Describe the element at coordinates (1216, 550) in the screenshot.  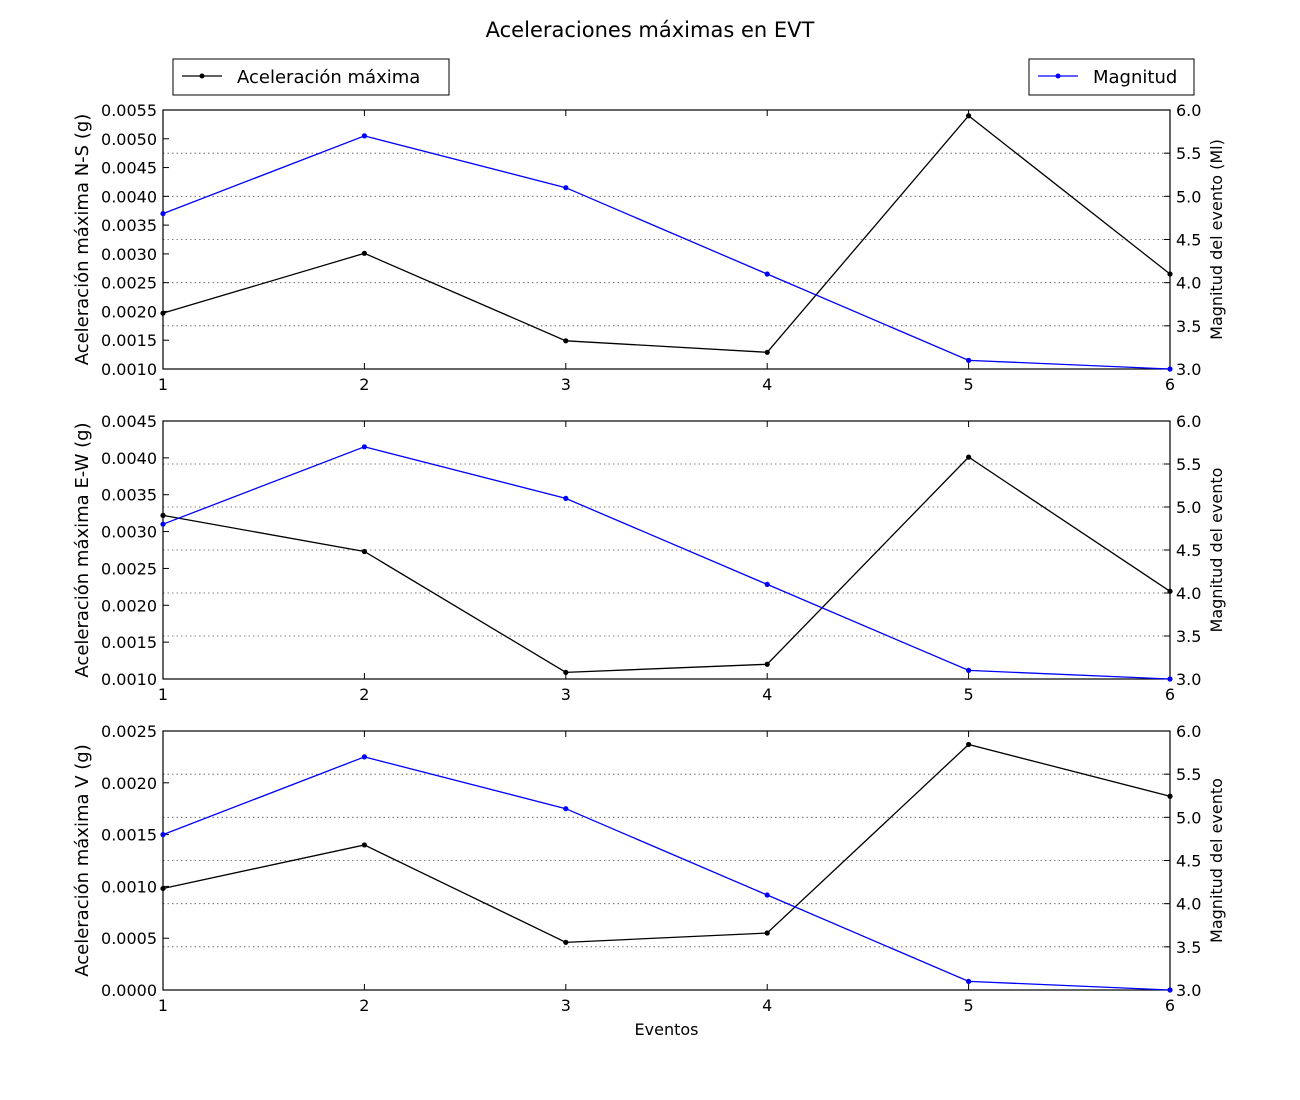
I see `y-axis-label-right: Magnitud del evento` at that location.